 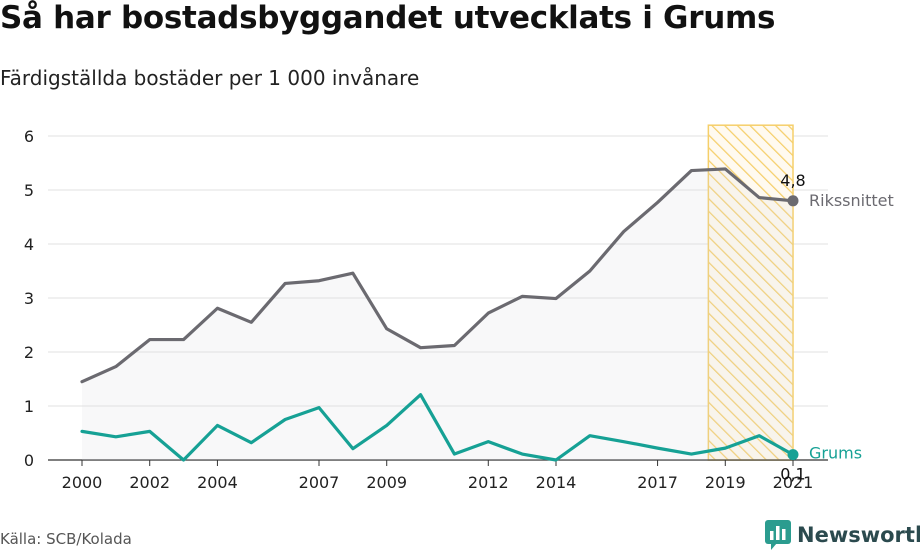 I want to click on x-tick-label: 2021, so click(x=793, y=482).